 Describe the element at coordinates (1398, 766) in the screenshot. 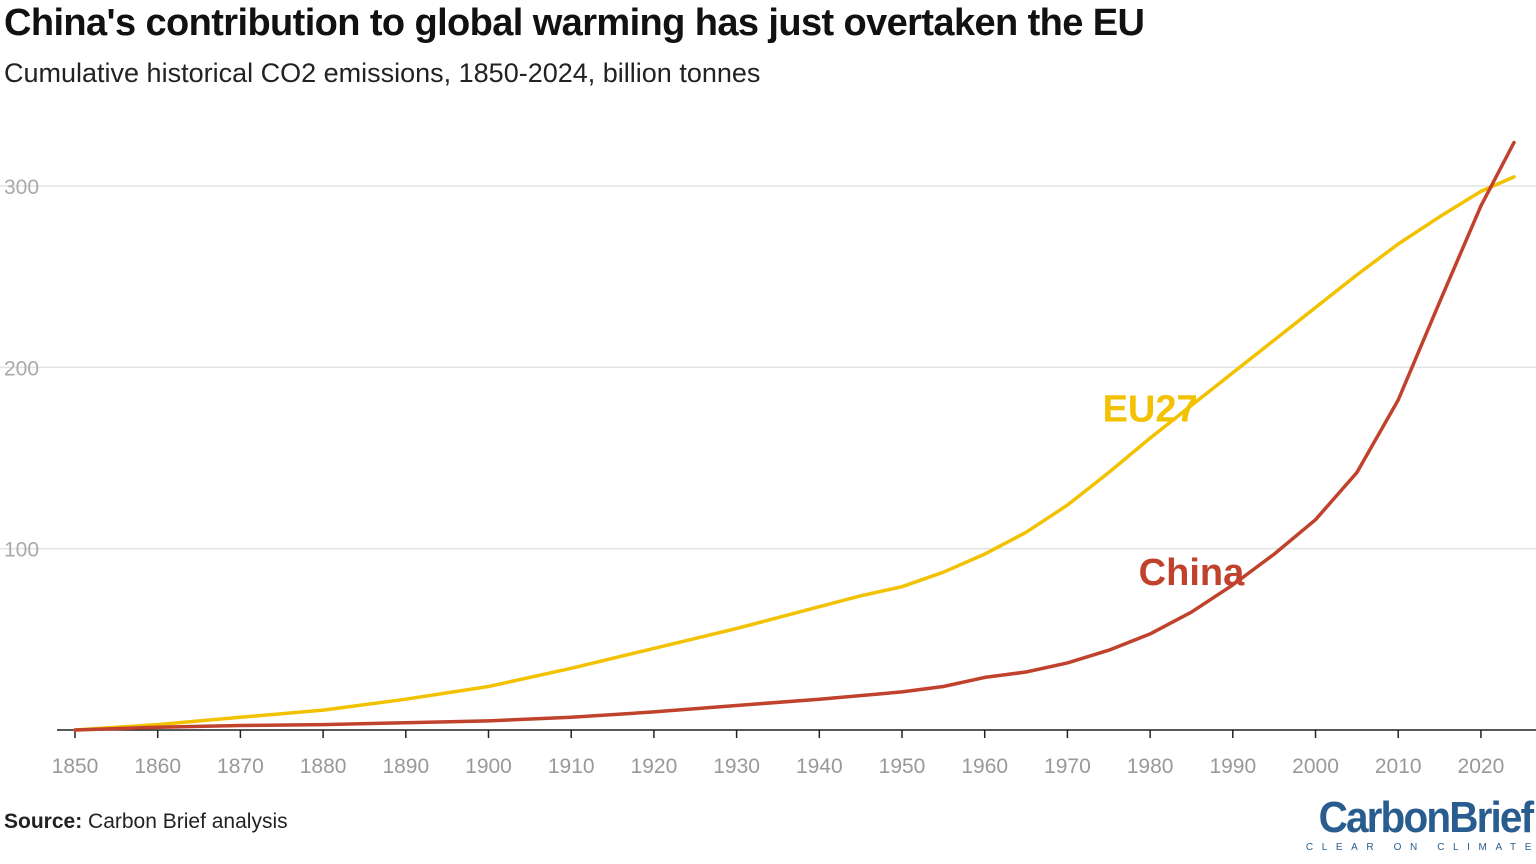

I see `x-tick-label-2010: 2010` at that location.